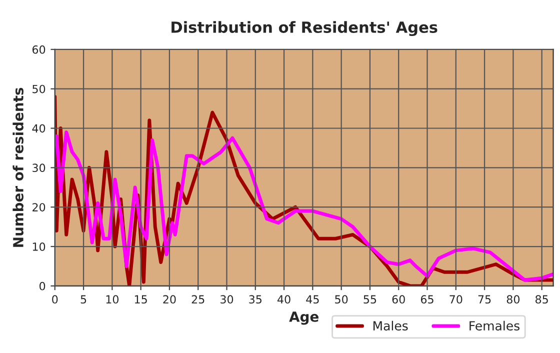 Image resolution: width=560 pixels, height=353 pixels. I want to click on y-tick-label: 20, so click(39, 207).